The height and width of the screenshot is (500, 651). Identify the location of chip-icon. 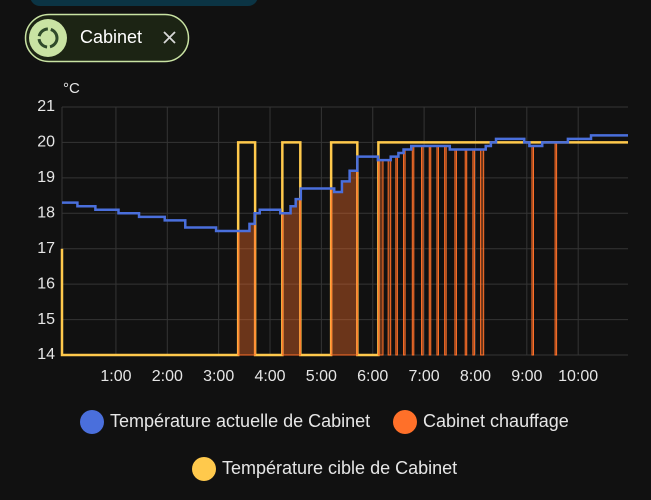
(48, 38).